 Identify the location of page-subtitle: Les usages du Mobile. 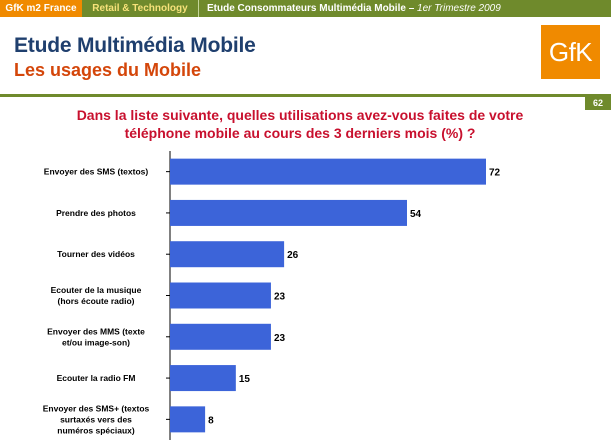
(108, 70).